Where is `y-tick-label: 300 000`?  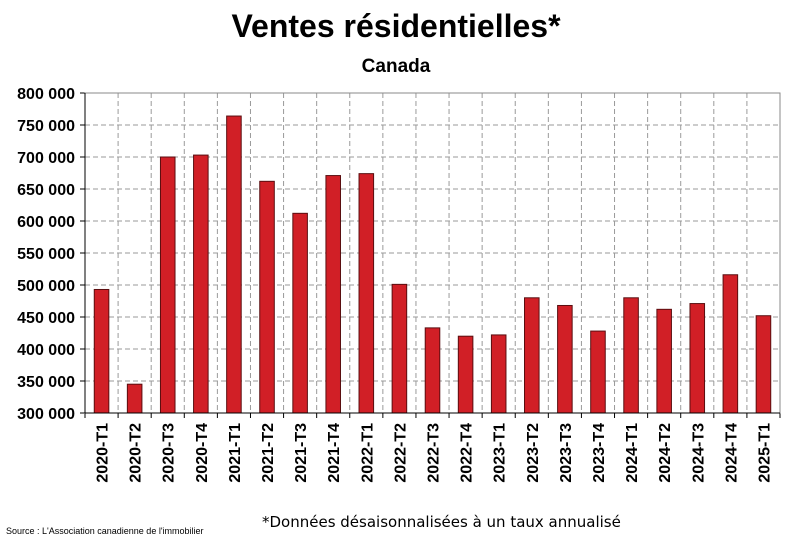
y-tick-label: 300 000 is located at coordinates (46, 414).